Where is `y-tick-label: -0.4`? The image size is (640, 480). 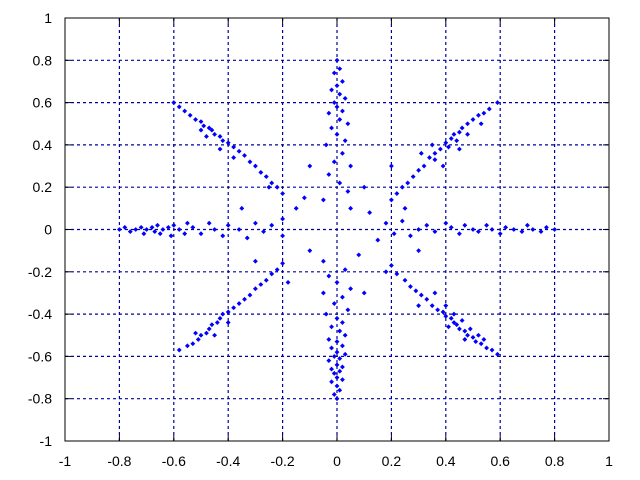
y-tick-label: -0.4 is located at coordinates (40, 314).